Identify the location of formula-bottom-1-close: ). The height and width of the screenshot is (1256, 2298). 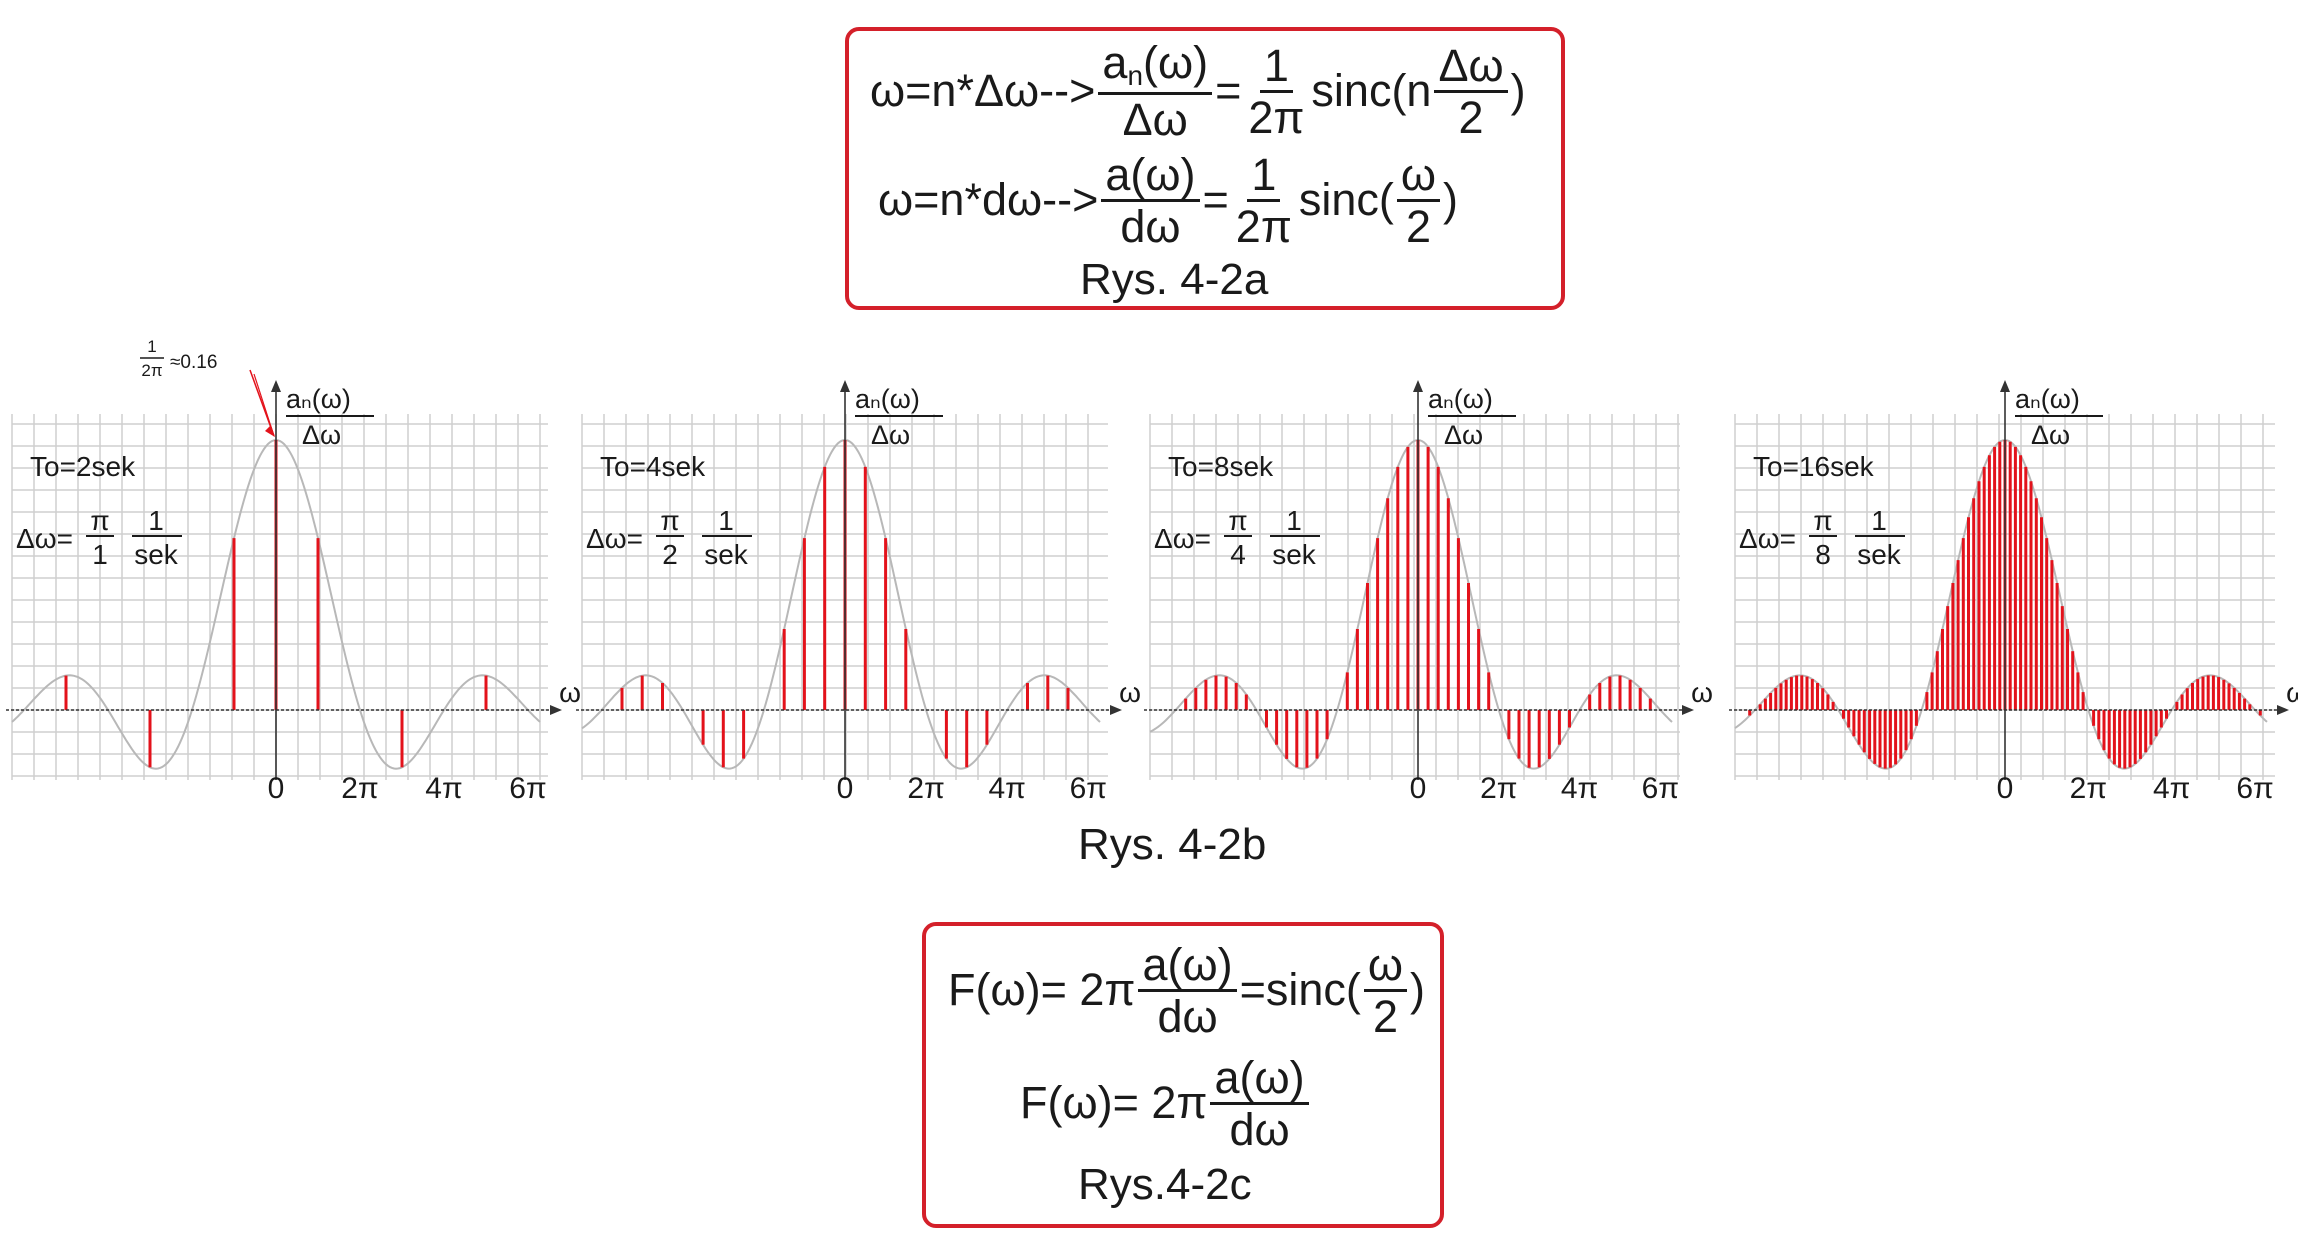
(1418, 989).